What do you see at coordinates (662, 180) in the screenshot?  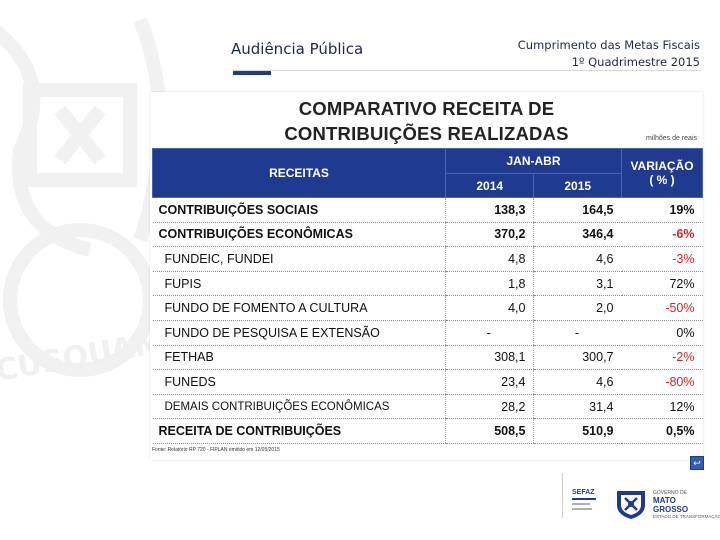 I see `header-variacao-line2: ( % )` at bounding box center [662, 180].